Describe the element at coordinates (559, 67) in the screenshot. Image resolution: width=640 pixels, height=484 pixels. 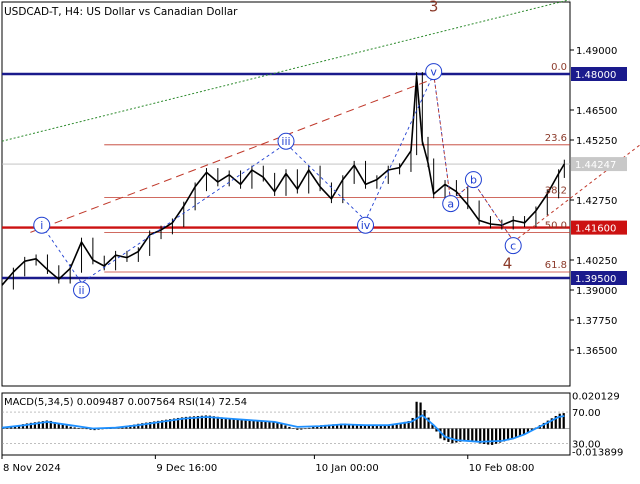
I see `fib-level-label: 0.0` at that location.